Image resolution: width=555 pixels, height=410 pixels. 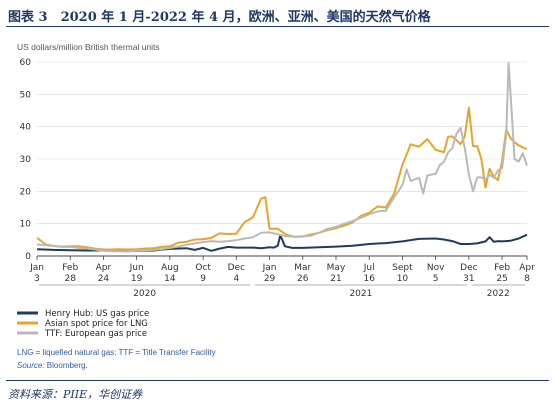 I want to click on legend-label-0: Henry Hub: US gas price, so click(x=97, y=314).